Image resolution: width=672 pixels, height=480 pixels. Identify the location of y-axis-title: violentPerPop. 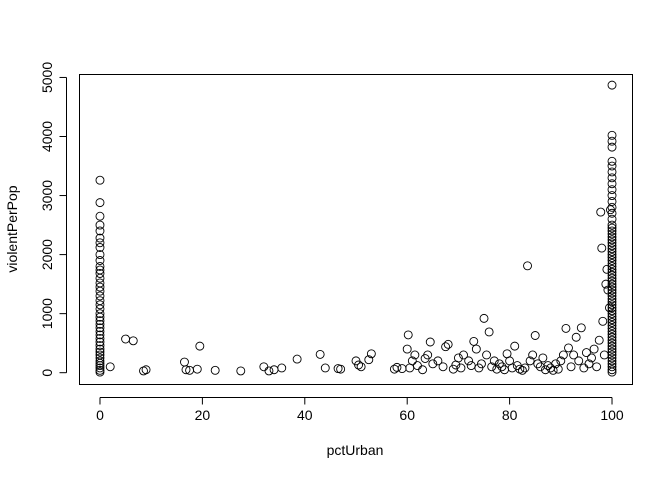
(12, 228).